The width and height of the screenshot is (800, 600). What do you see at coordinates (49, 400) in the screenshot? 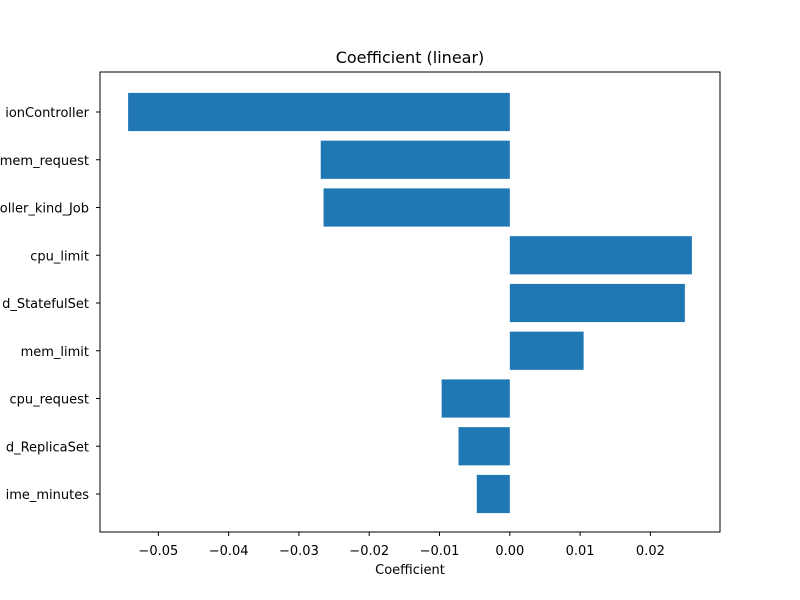
I see `y-tick-label: cpu_request` at bounding box center [49, 400].